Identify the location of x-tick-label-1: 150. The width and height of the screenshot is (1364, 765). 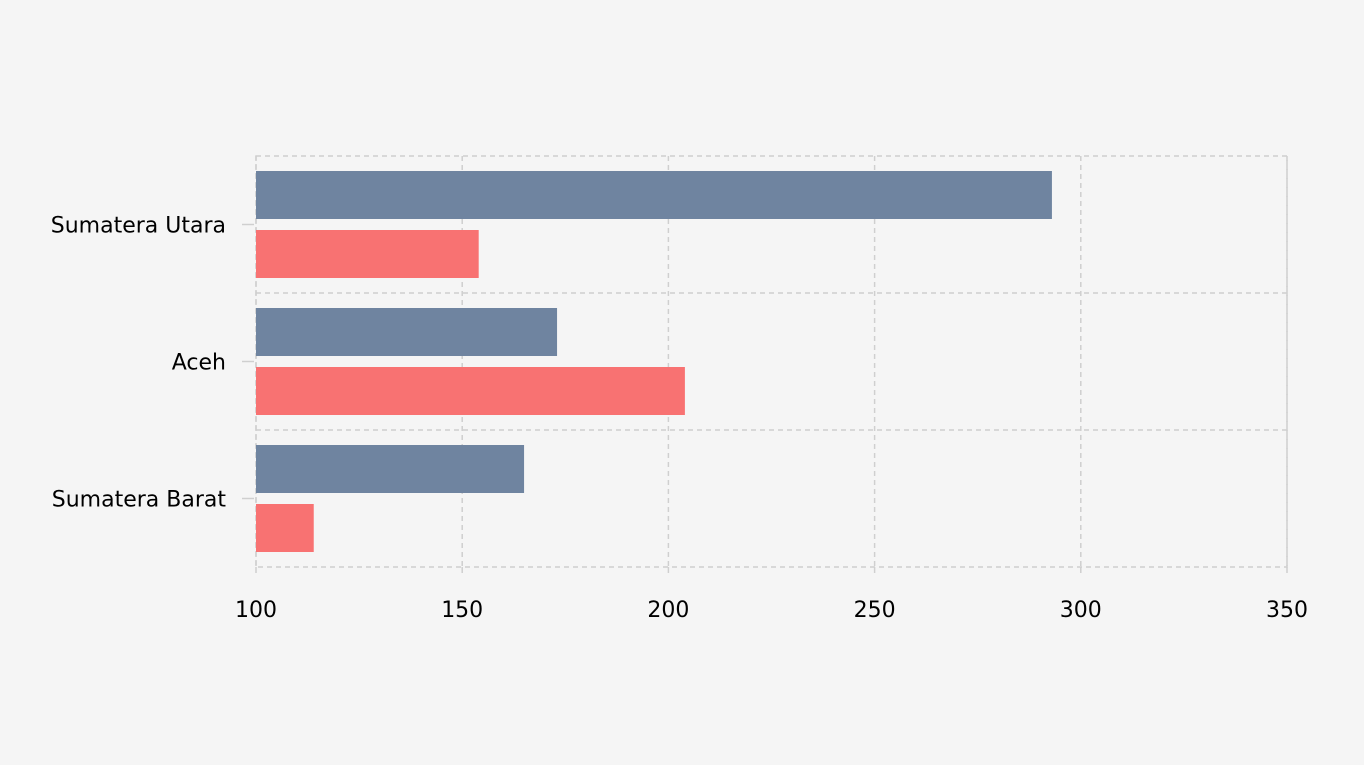
(462, 610).